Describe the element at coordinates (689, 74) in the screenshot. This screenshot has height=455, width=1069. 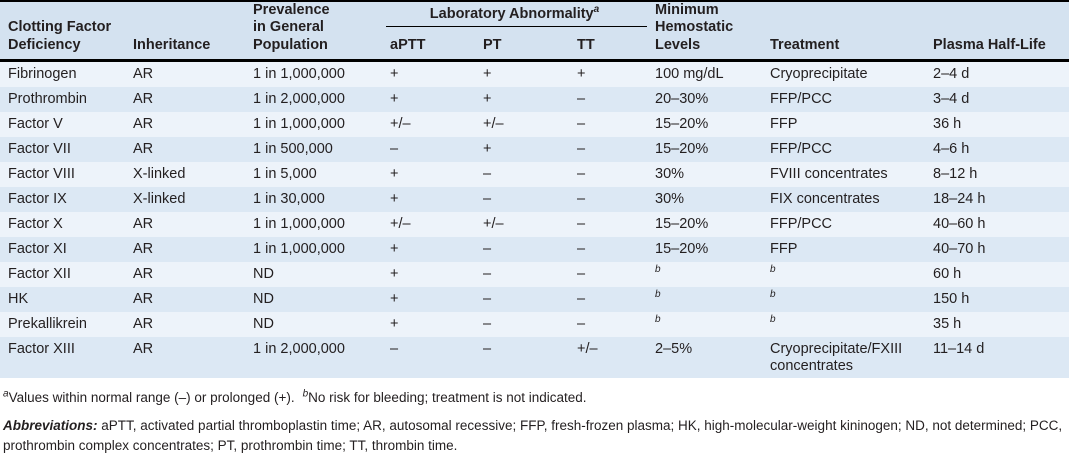
I see `table-cell: 100 mg/dL` at that location.